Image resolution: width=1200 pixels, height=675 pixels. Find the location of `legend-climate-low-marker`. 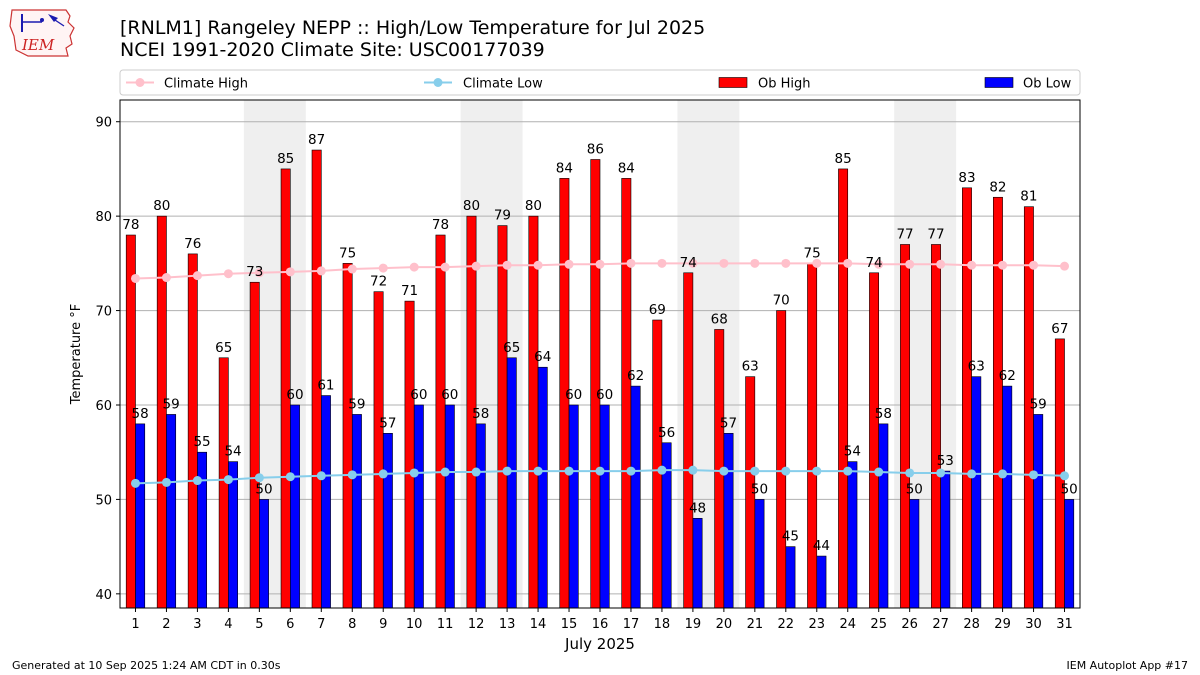

legend-climate-low-marker is located at coordinates (438, 82).